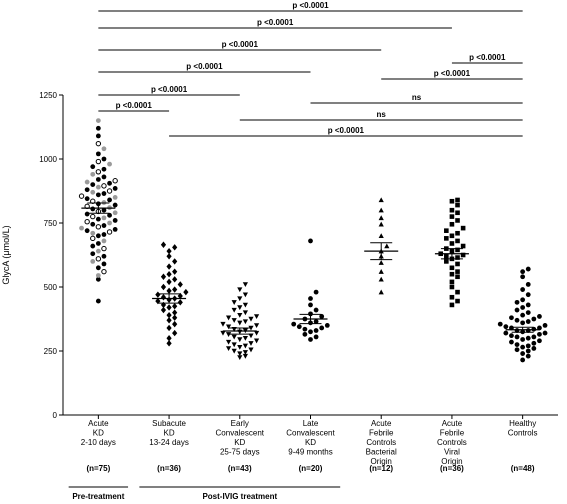 This screenshot has height=504, width=567. Describe the element at coordinates (311, 468) in the screenshot. I see `n-label: (n=20)` at that location.